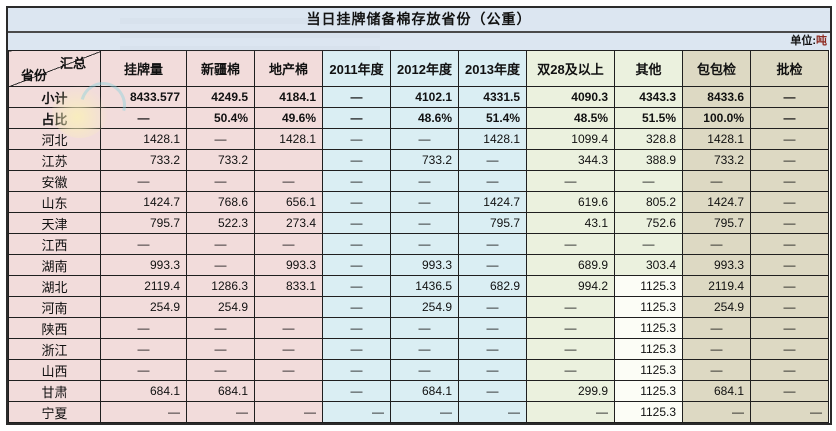 This screenshot has width=836, height=431. I want to click on table-row: 湖南 993.3—993.3—993.3—689.9 303.4 993.3—, so click(418, 265).